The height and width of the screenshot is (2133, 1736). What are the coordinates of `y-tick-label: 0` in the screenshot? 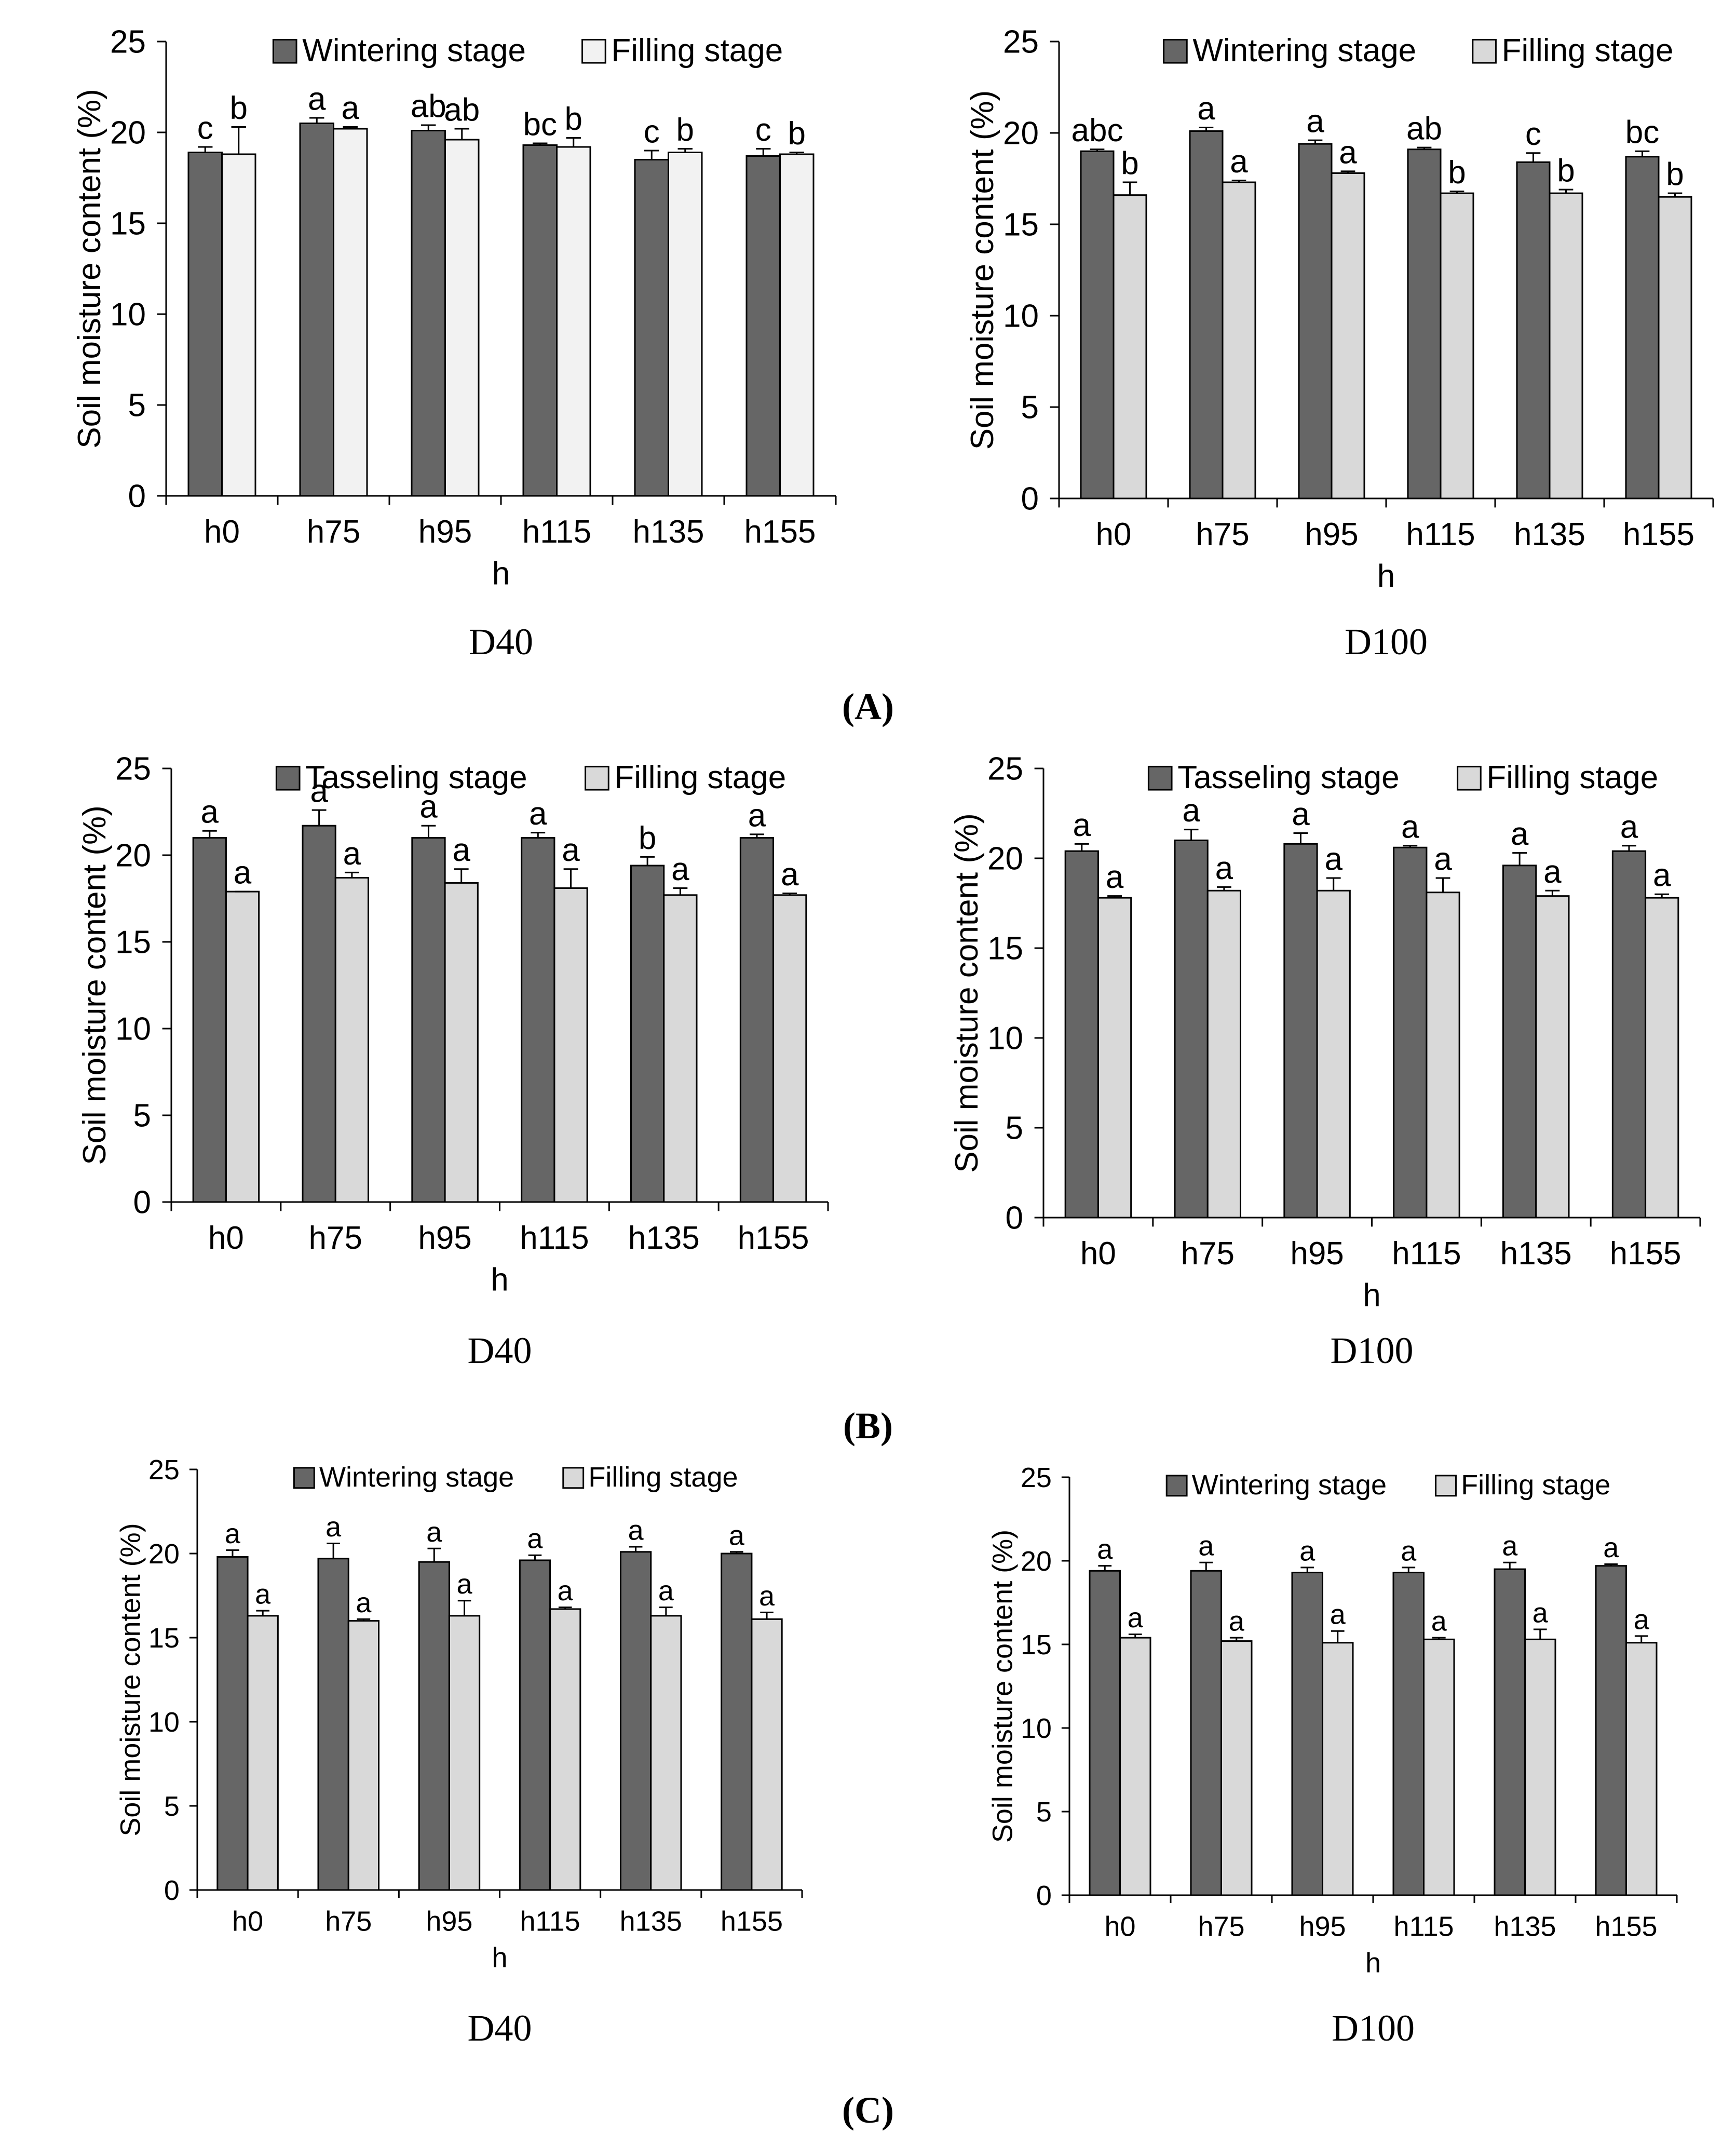 It's located at (136, 497).